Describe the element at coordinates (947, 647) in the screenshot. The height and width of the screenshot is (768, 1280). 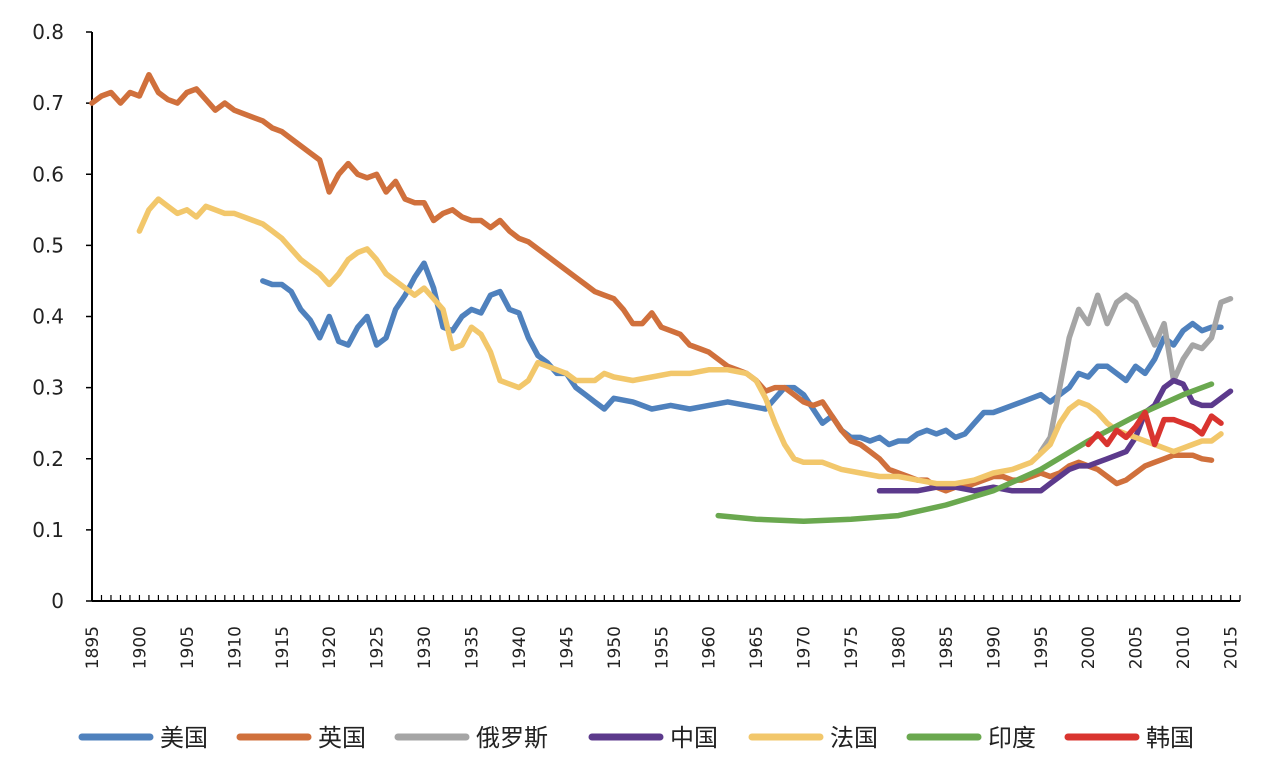
I see `x-tick-label: 1985` at that location.